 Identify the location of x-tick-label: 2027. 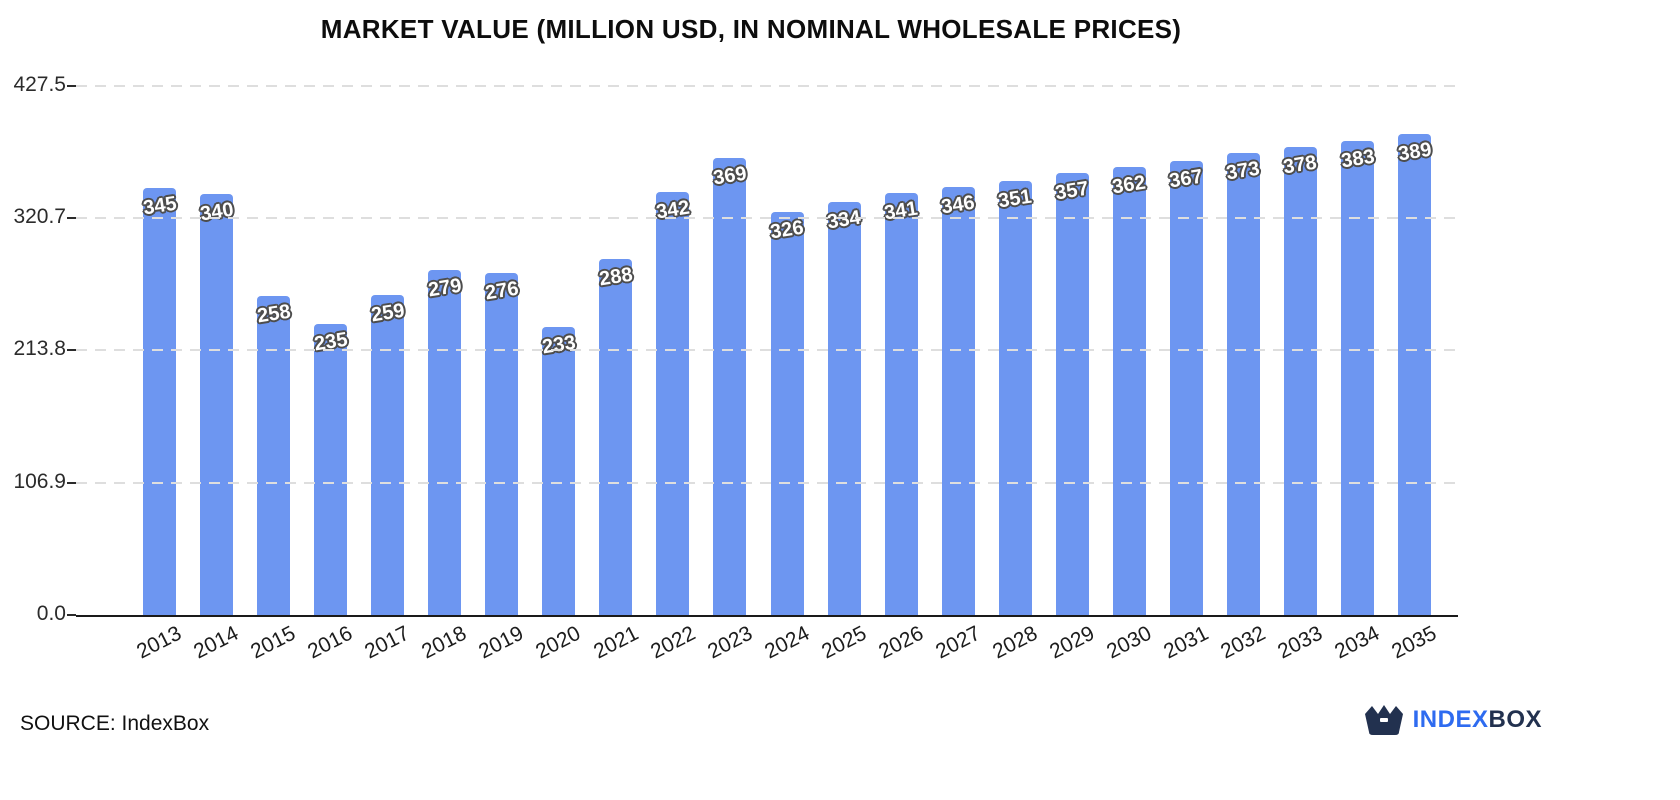
(957, 642).